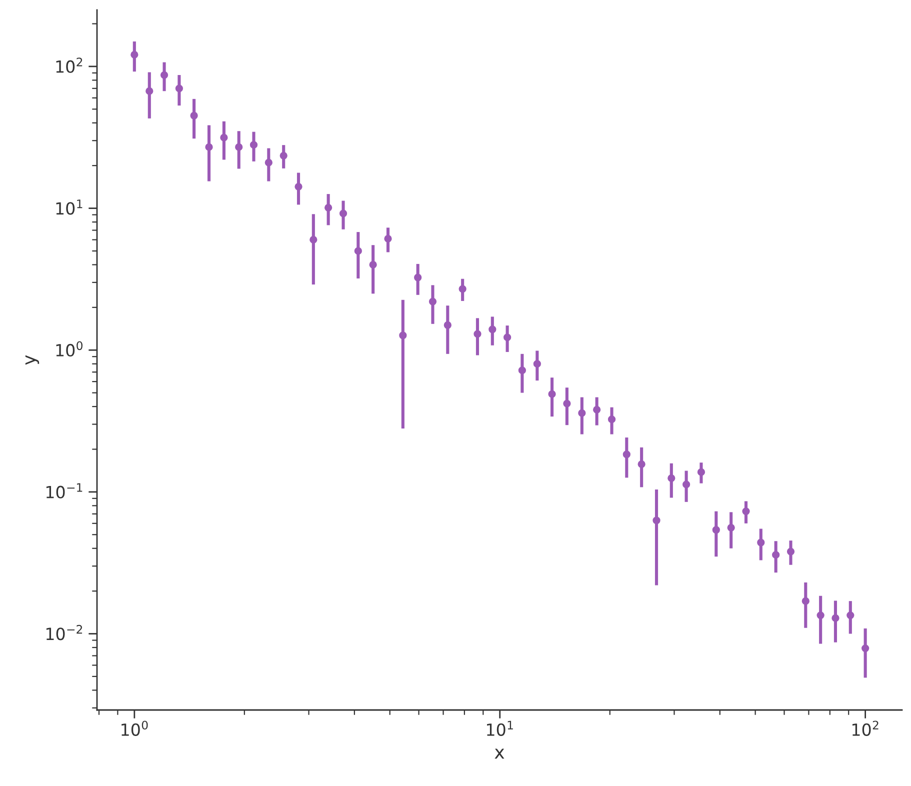 This screenshot has height=786, width=911. What do you see at coordinates (64, 490) in the screenshot?
I see `y-tick-label: 10$^{−1}$` at bounding box center [64, 490].